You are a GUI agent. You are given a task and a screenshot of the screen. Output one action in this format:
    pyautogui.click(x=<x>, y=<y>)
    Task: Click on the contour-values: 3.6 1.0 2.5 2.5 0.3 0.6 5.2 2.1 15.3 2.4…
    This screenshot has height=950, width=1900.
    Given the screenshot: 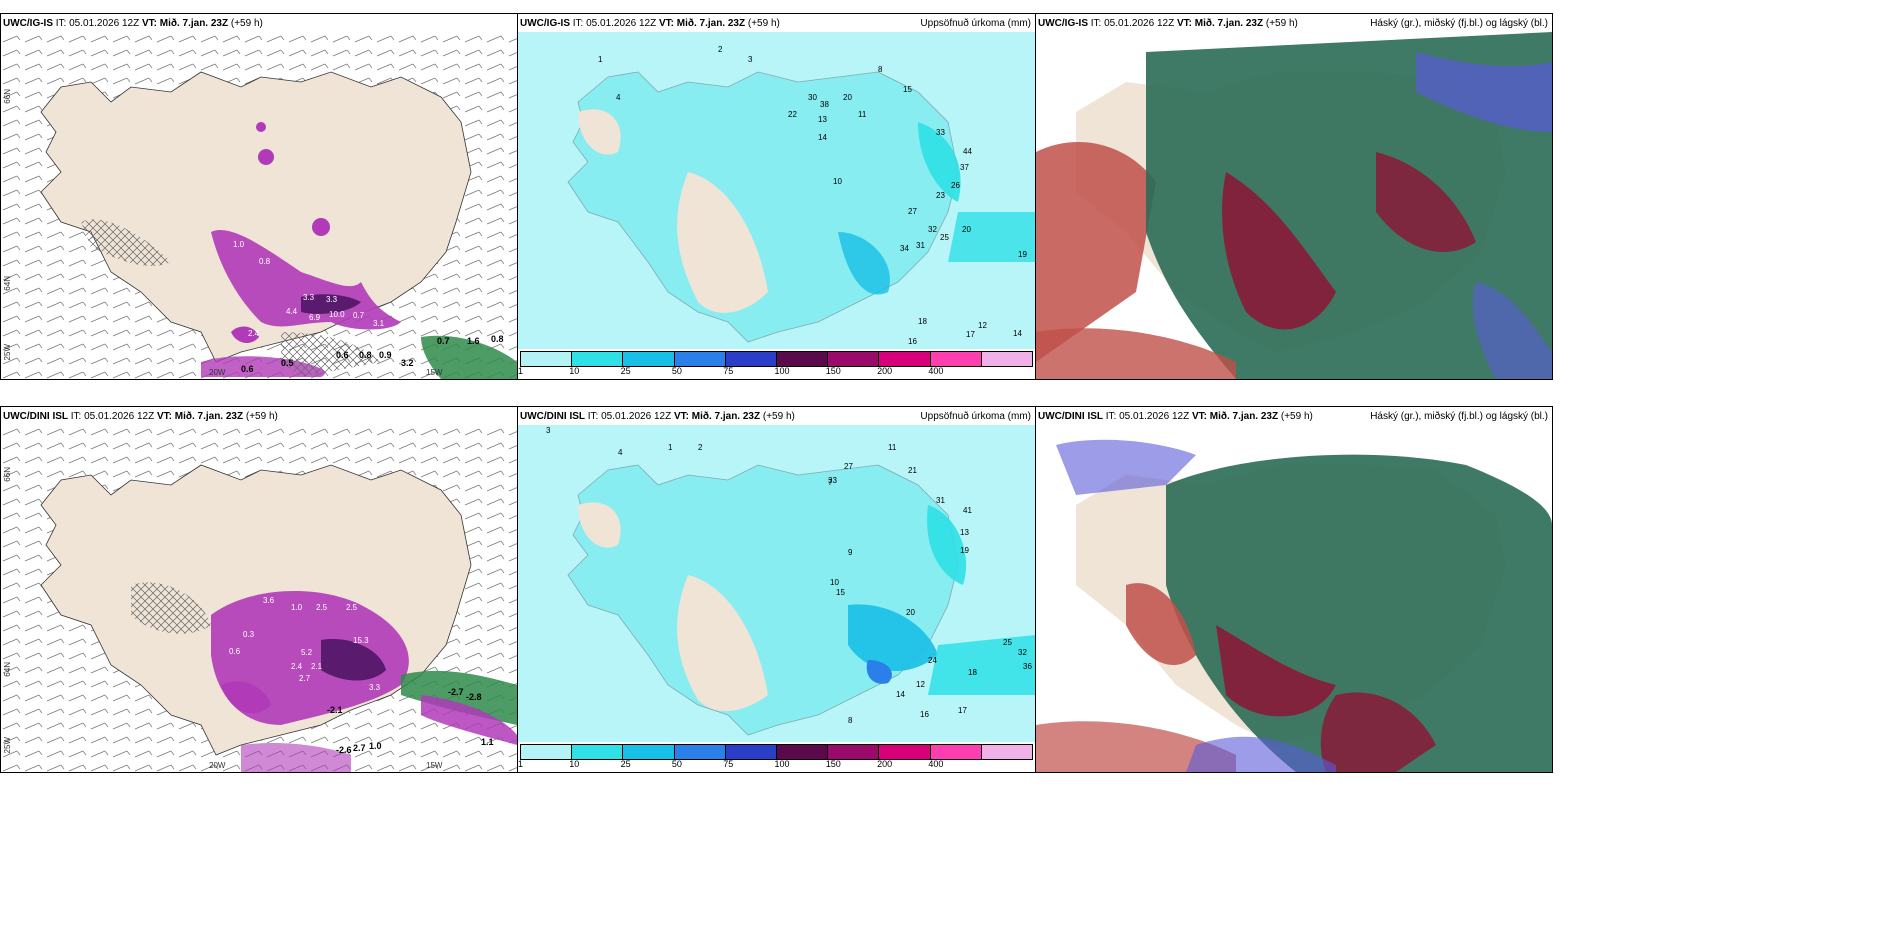 What is the action you would take?
    pyautogui.click(x=315, y=660)
    